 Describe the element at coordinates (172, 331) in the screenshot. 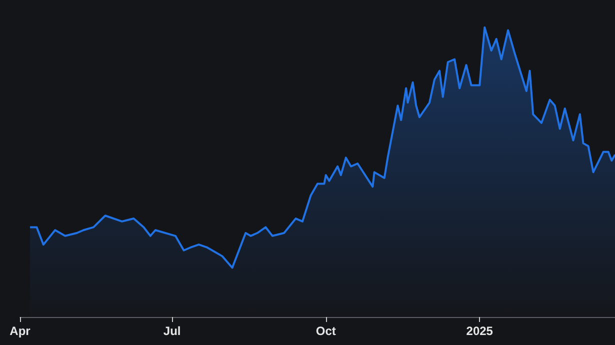

I see `x-tick-label: Jul` at that location.